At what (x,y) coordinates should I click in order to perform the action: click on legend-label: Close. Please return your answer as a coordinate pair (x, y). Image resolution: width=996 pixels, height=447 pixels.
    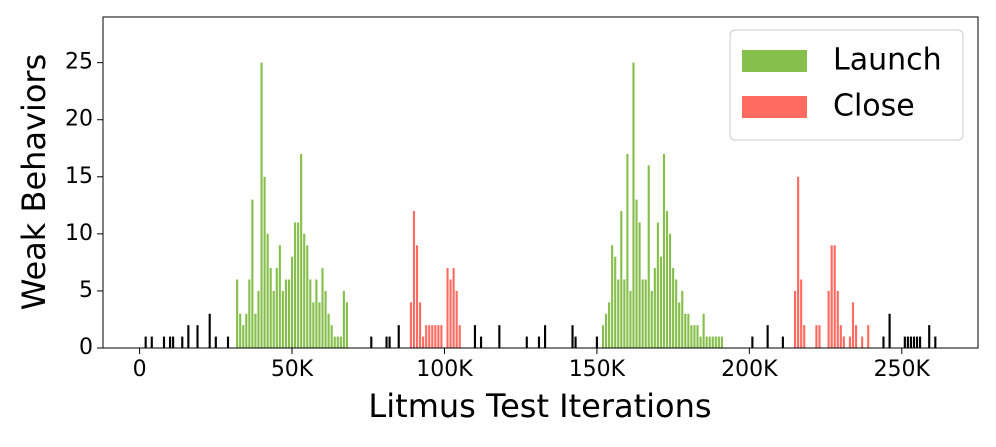
    Looking at the image, I should click on (874, 106).